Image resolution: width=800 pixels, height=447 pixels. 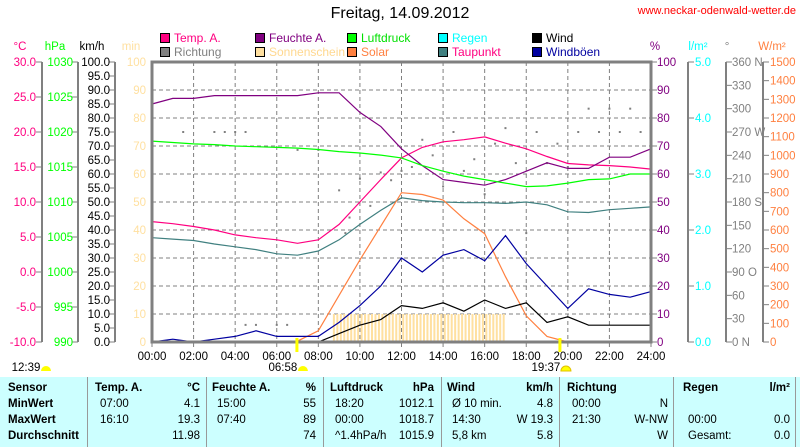 I want to click on wind-tick-label: 90.0, so click(x=99, y=91).